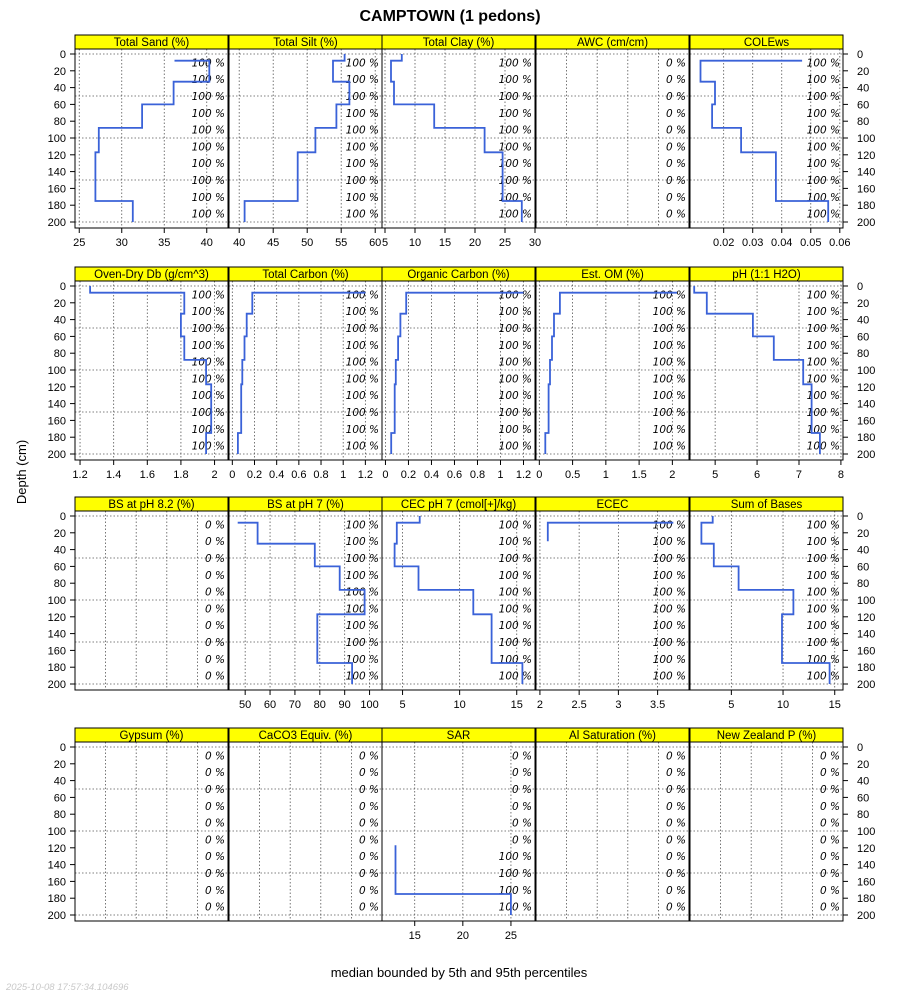  I want to click on y-tick-label: 80, so click(60, 584).